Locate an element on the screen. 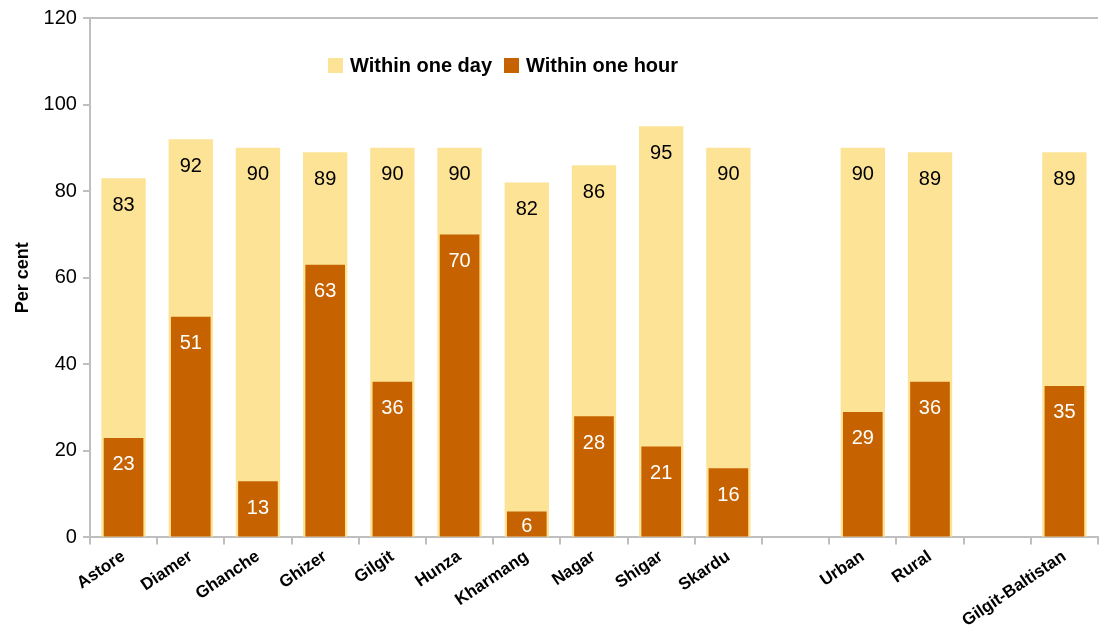 This screenshot has width=1106, height=635. data-label: 51 is located at coordinates (190, 342).